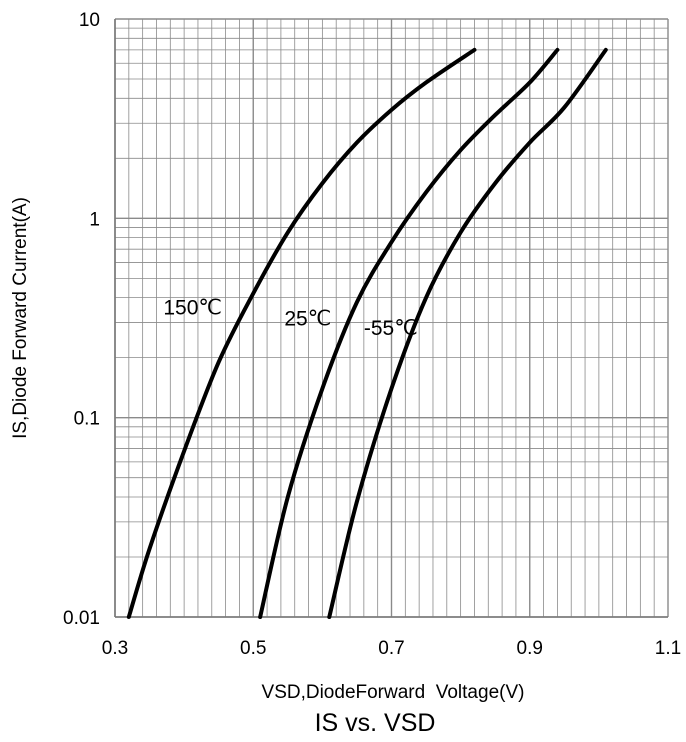 This screenshot has height=742, width=686. What do you see at coordinates (391, 328) in the screenshot?
I see `series-label: -55℃` at bounding box center [391, 328].